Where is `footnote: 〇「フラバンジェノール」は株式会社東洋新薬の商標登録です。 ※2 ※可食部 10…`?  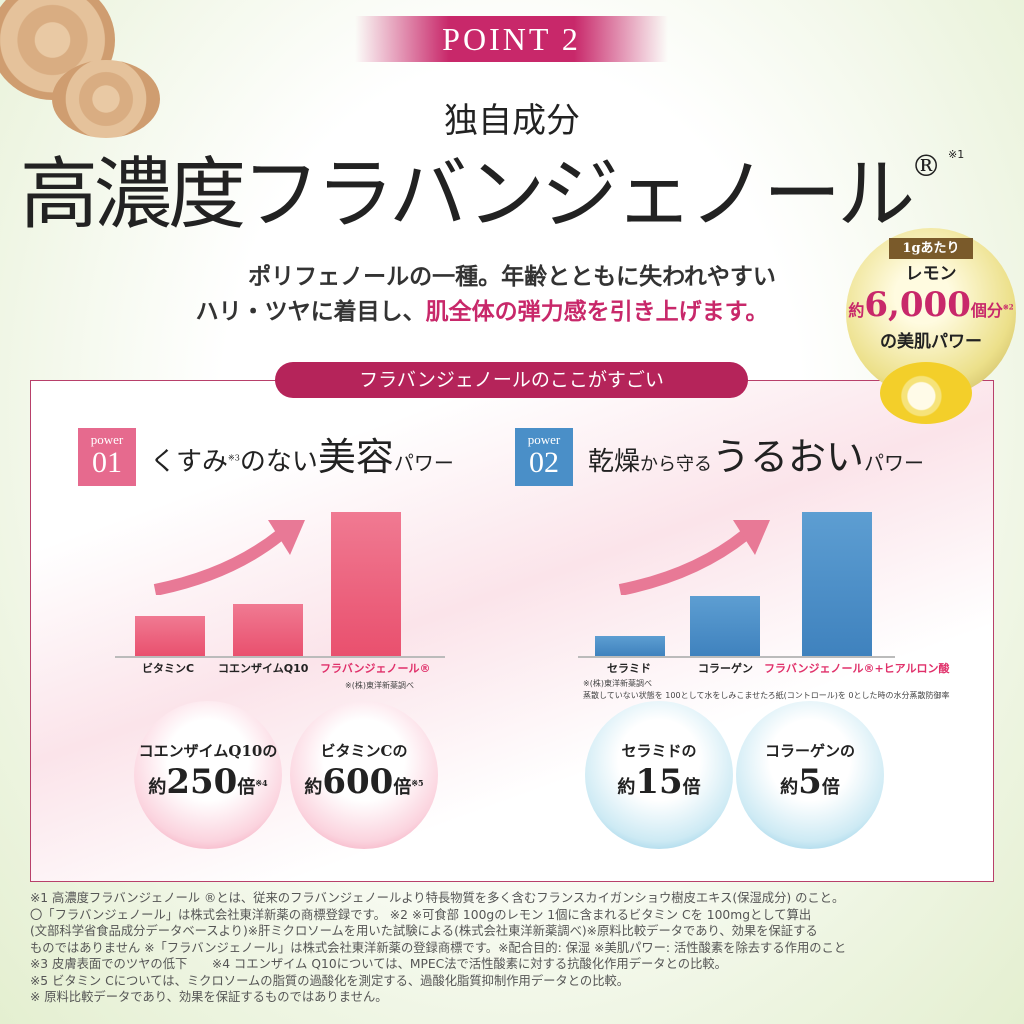 footnote: 〇「フラバンジェノール」は株式会社東洋新薬の商標登録です。 ※2 ※可食部 10… is located at coordinates (421, 914).